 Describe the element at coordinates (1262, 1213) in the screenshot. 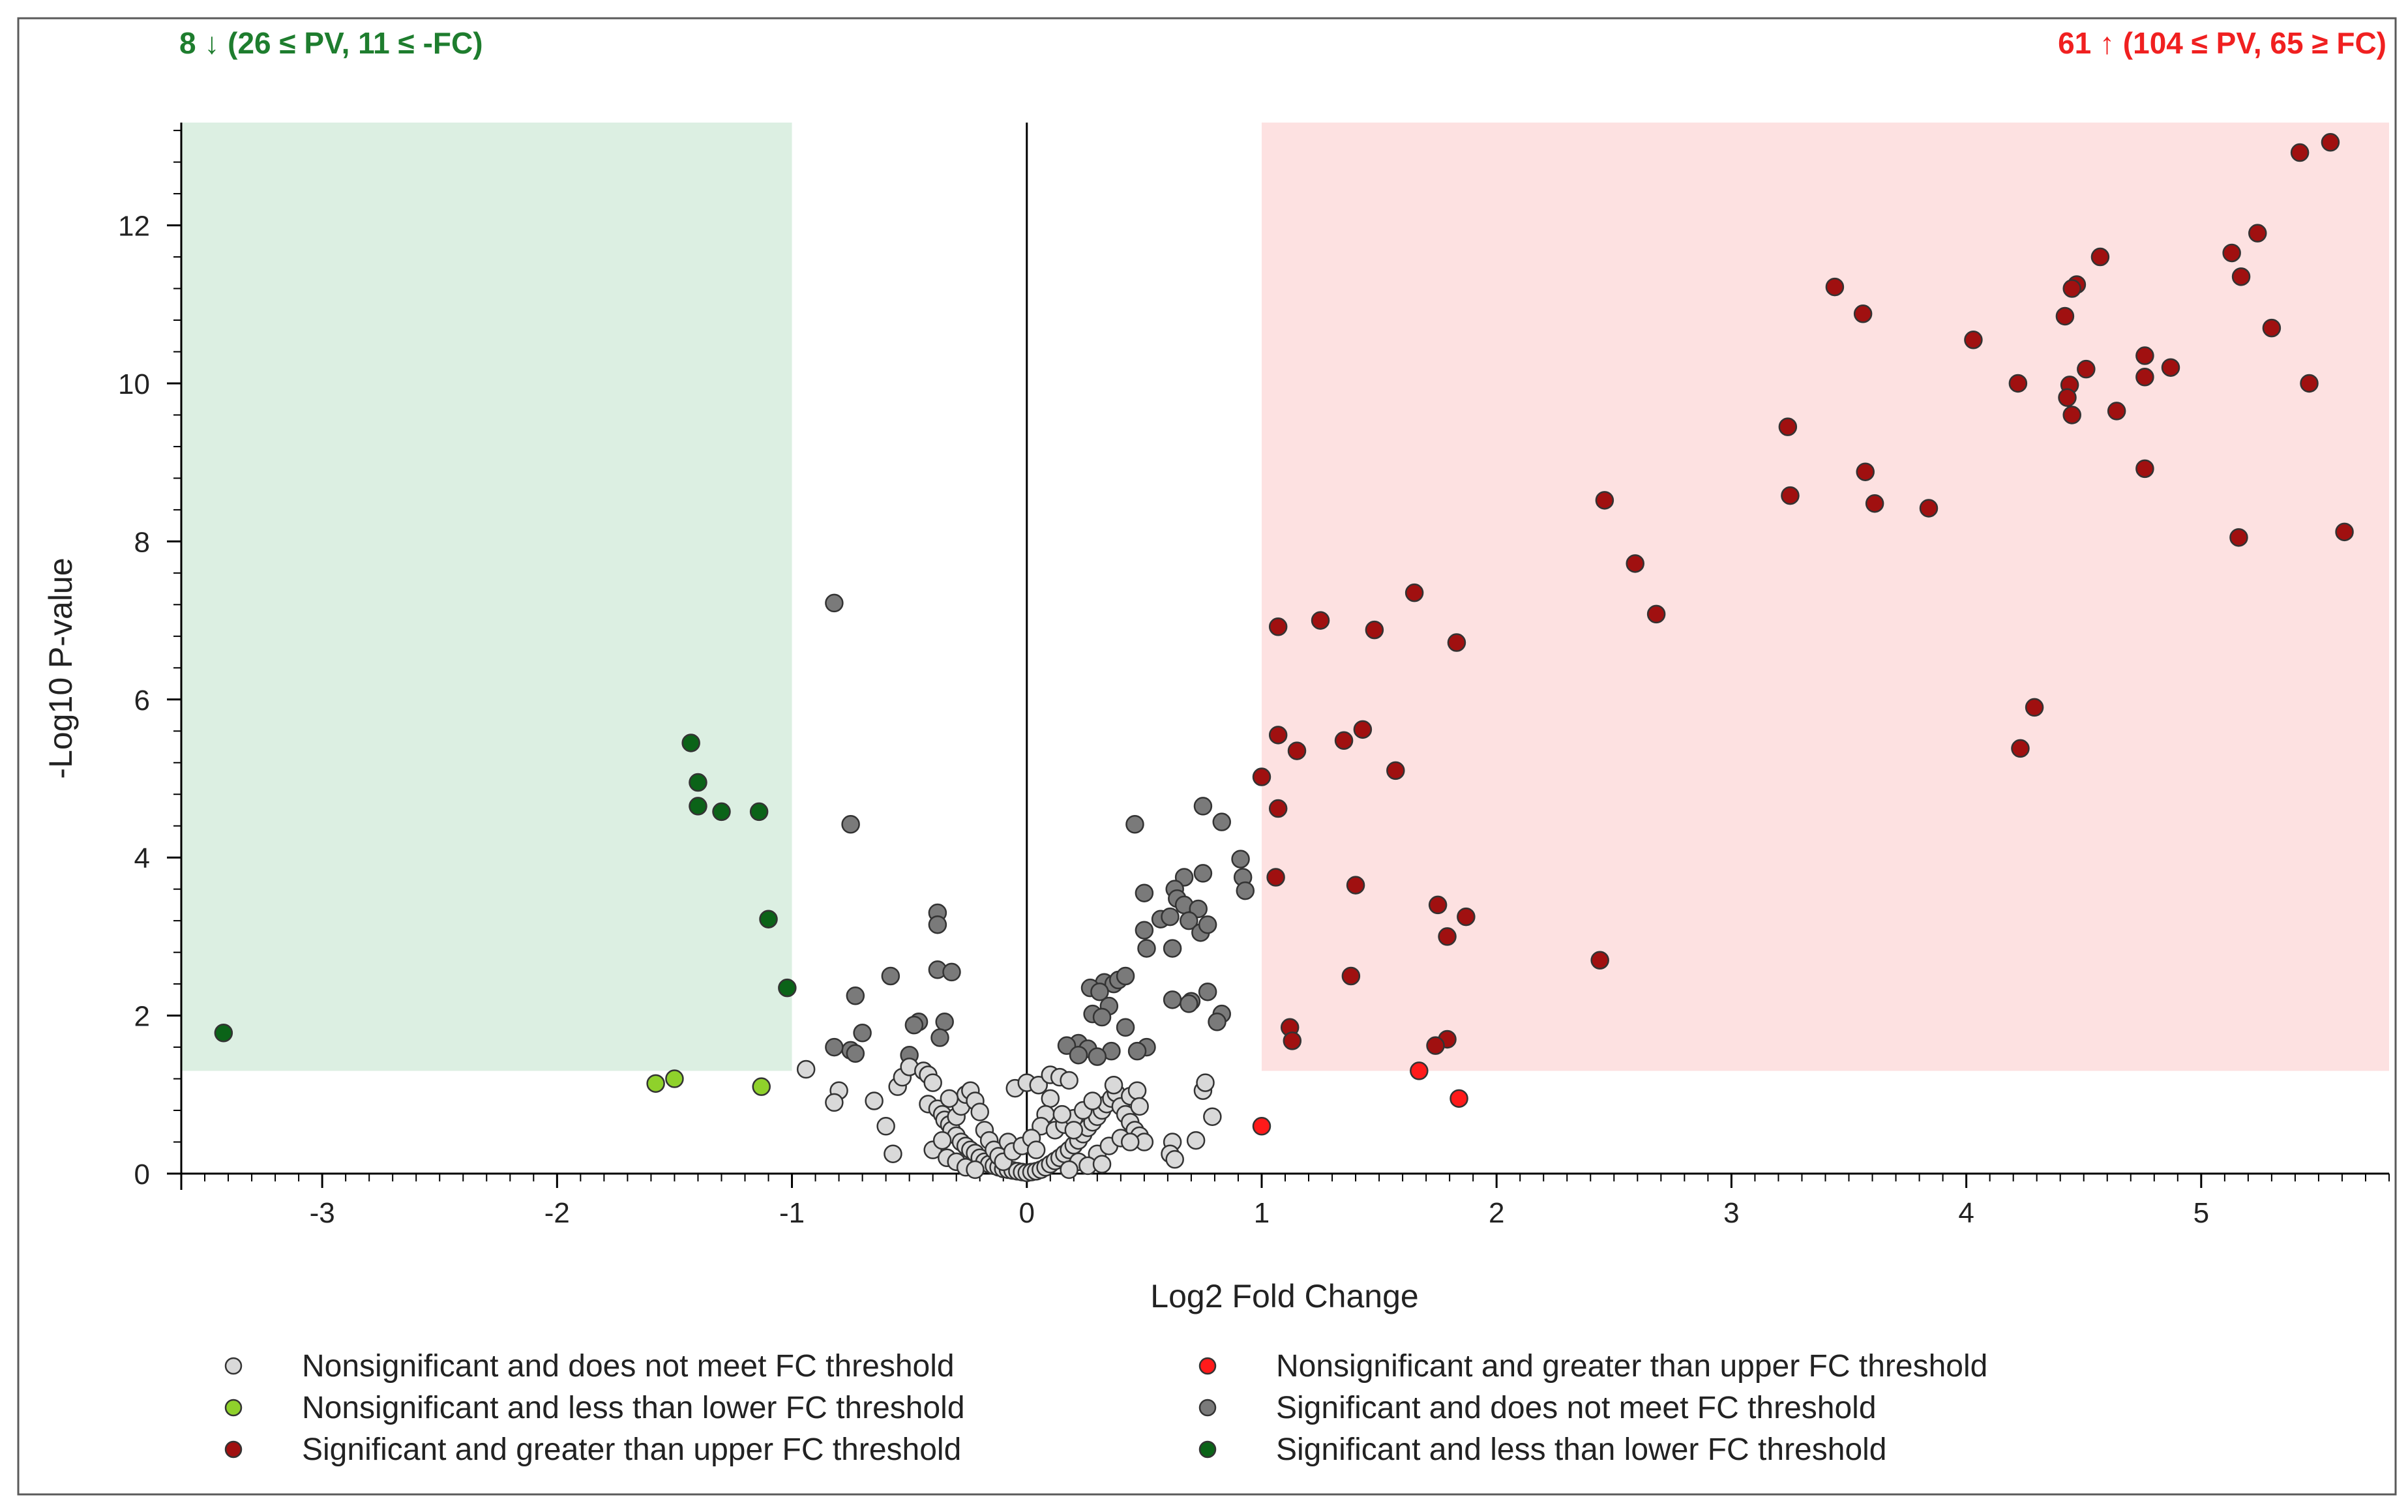

I see `x-tick-label: 1` at that location.